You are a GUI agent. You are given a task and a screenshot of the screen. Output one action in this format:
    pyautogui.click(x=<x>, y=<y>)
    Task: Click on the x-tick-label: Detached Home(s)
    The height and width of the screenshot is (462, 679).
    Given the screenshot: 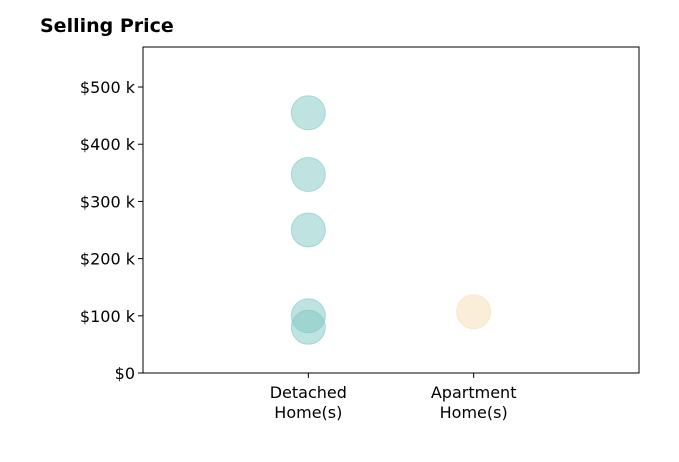 What is the action you would take?
    pyautogui.click(x=308, y=402)
    